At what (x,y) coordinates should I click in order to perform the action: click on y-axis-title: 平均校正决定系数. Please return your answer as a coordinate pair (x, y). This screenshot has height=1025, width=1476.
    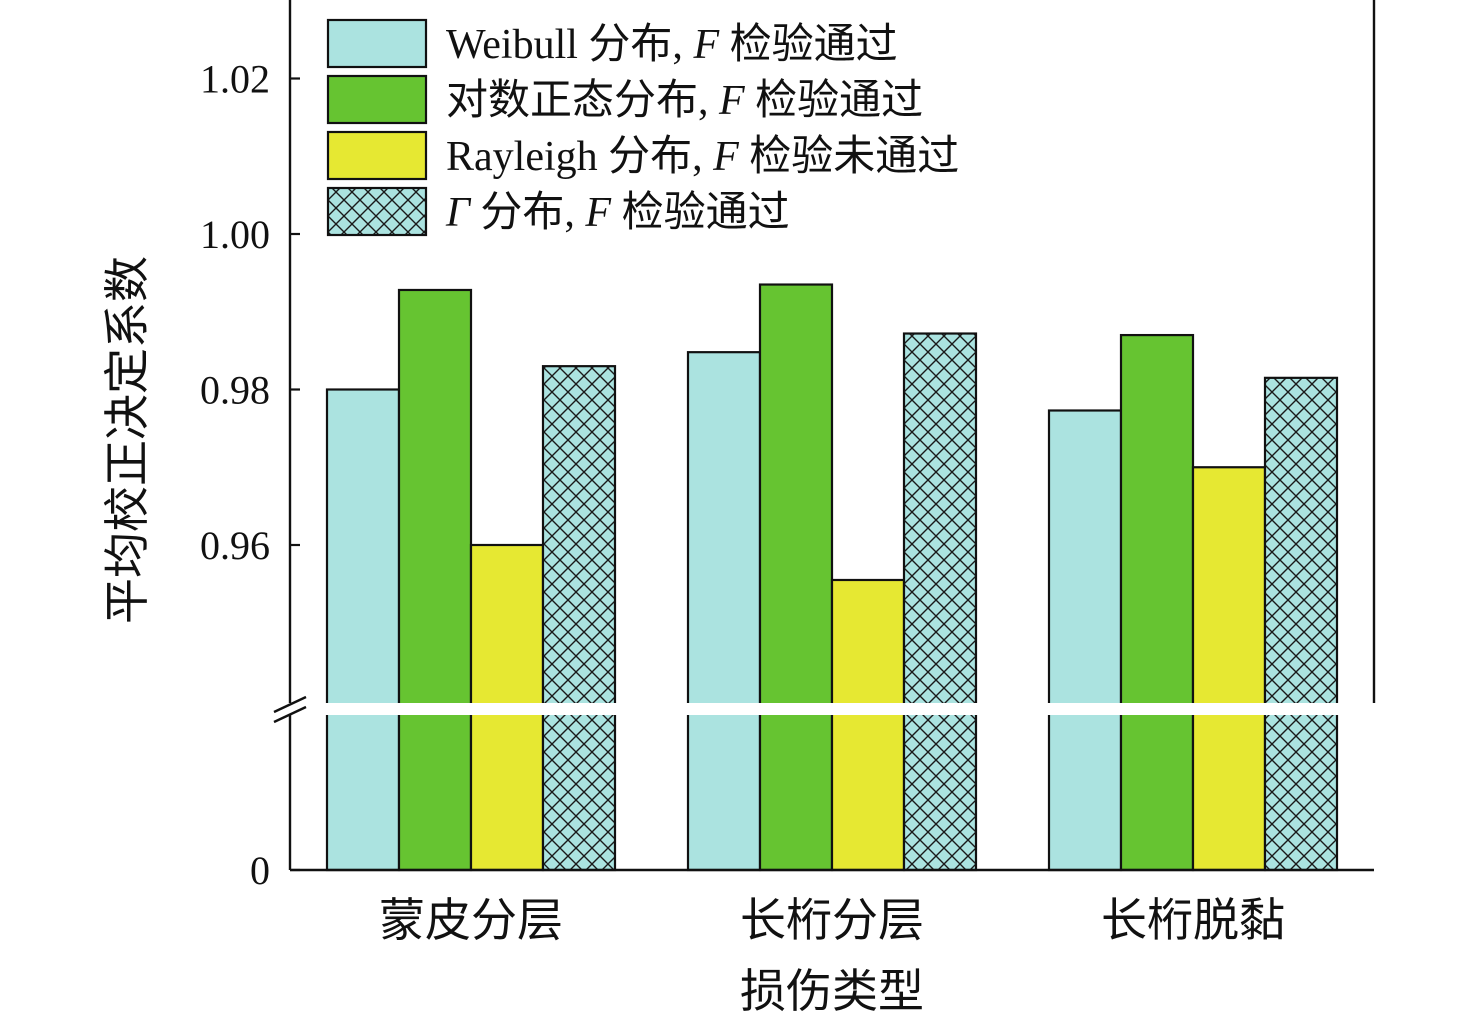
    Looking at the image, I should click on (127, 440).